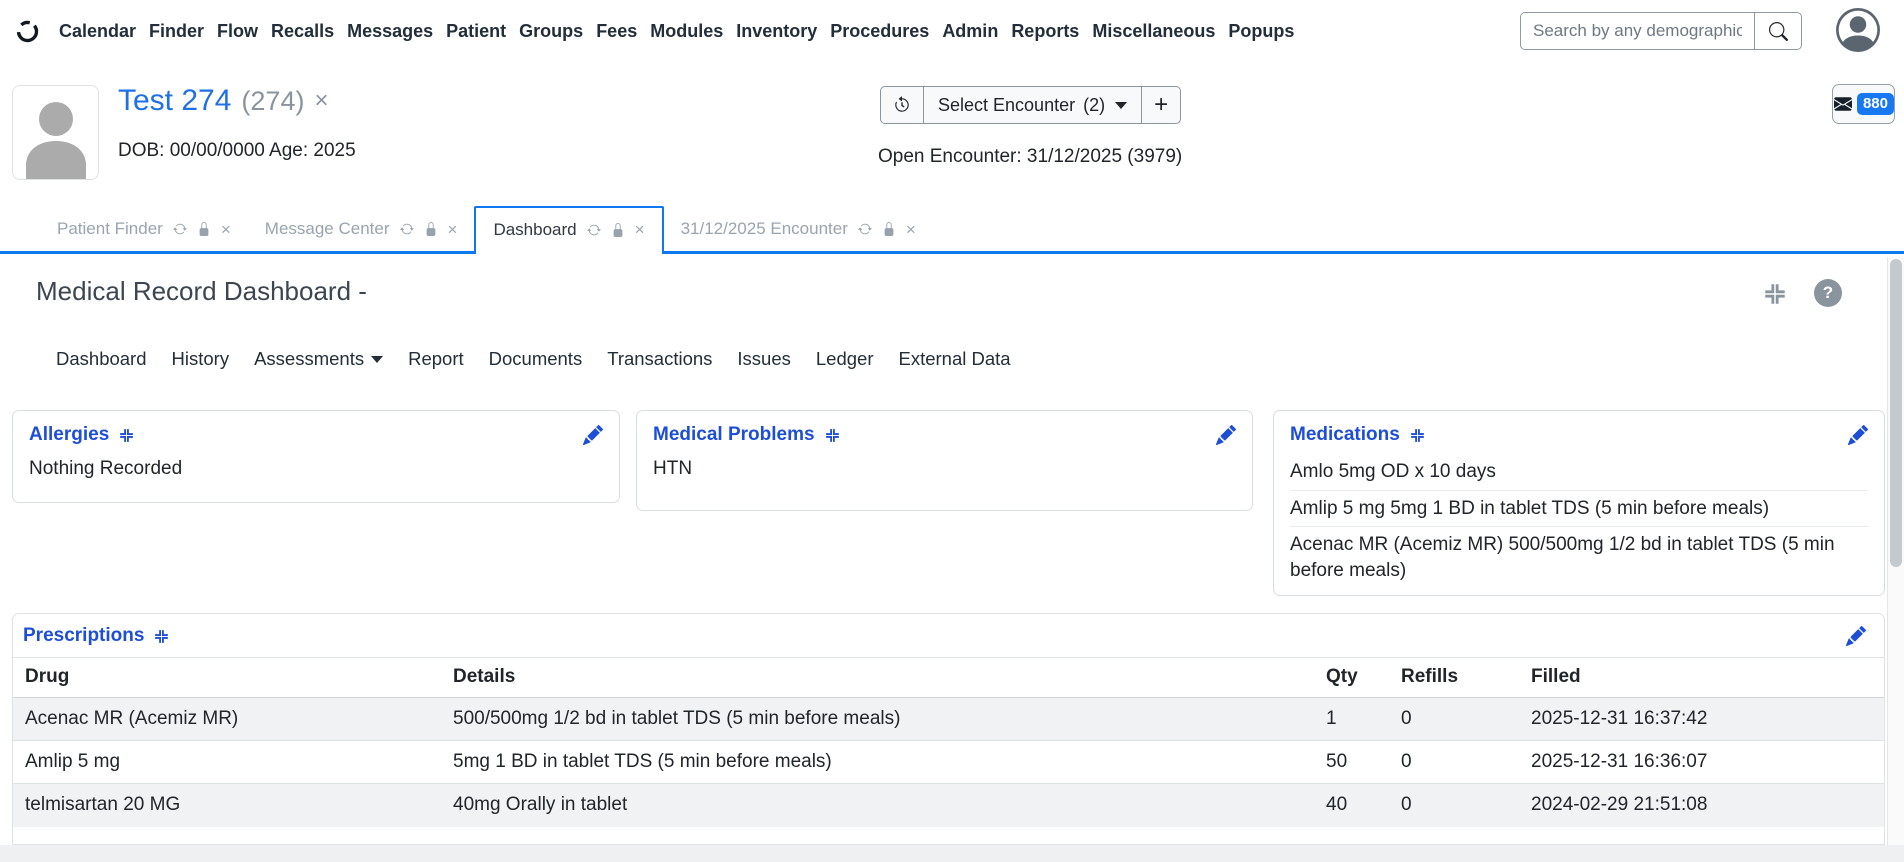 The height and width of the screenshot is (862, 1904). Describe the element at coordinates (98, 30) in the screenshot. I see `nav-calendar: Calendar` at that location.